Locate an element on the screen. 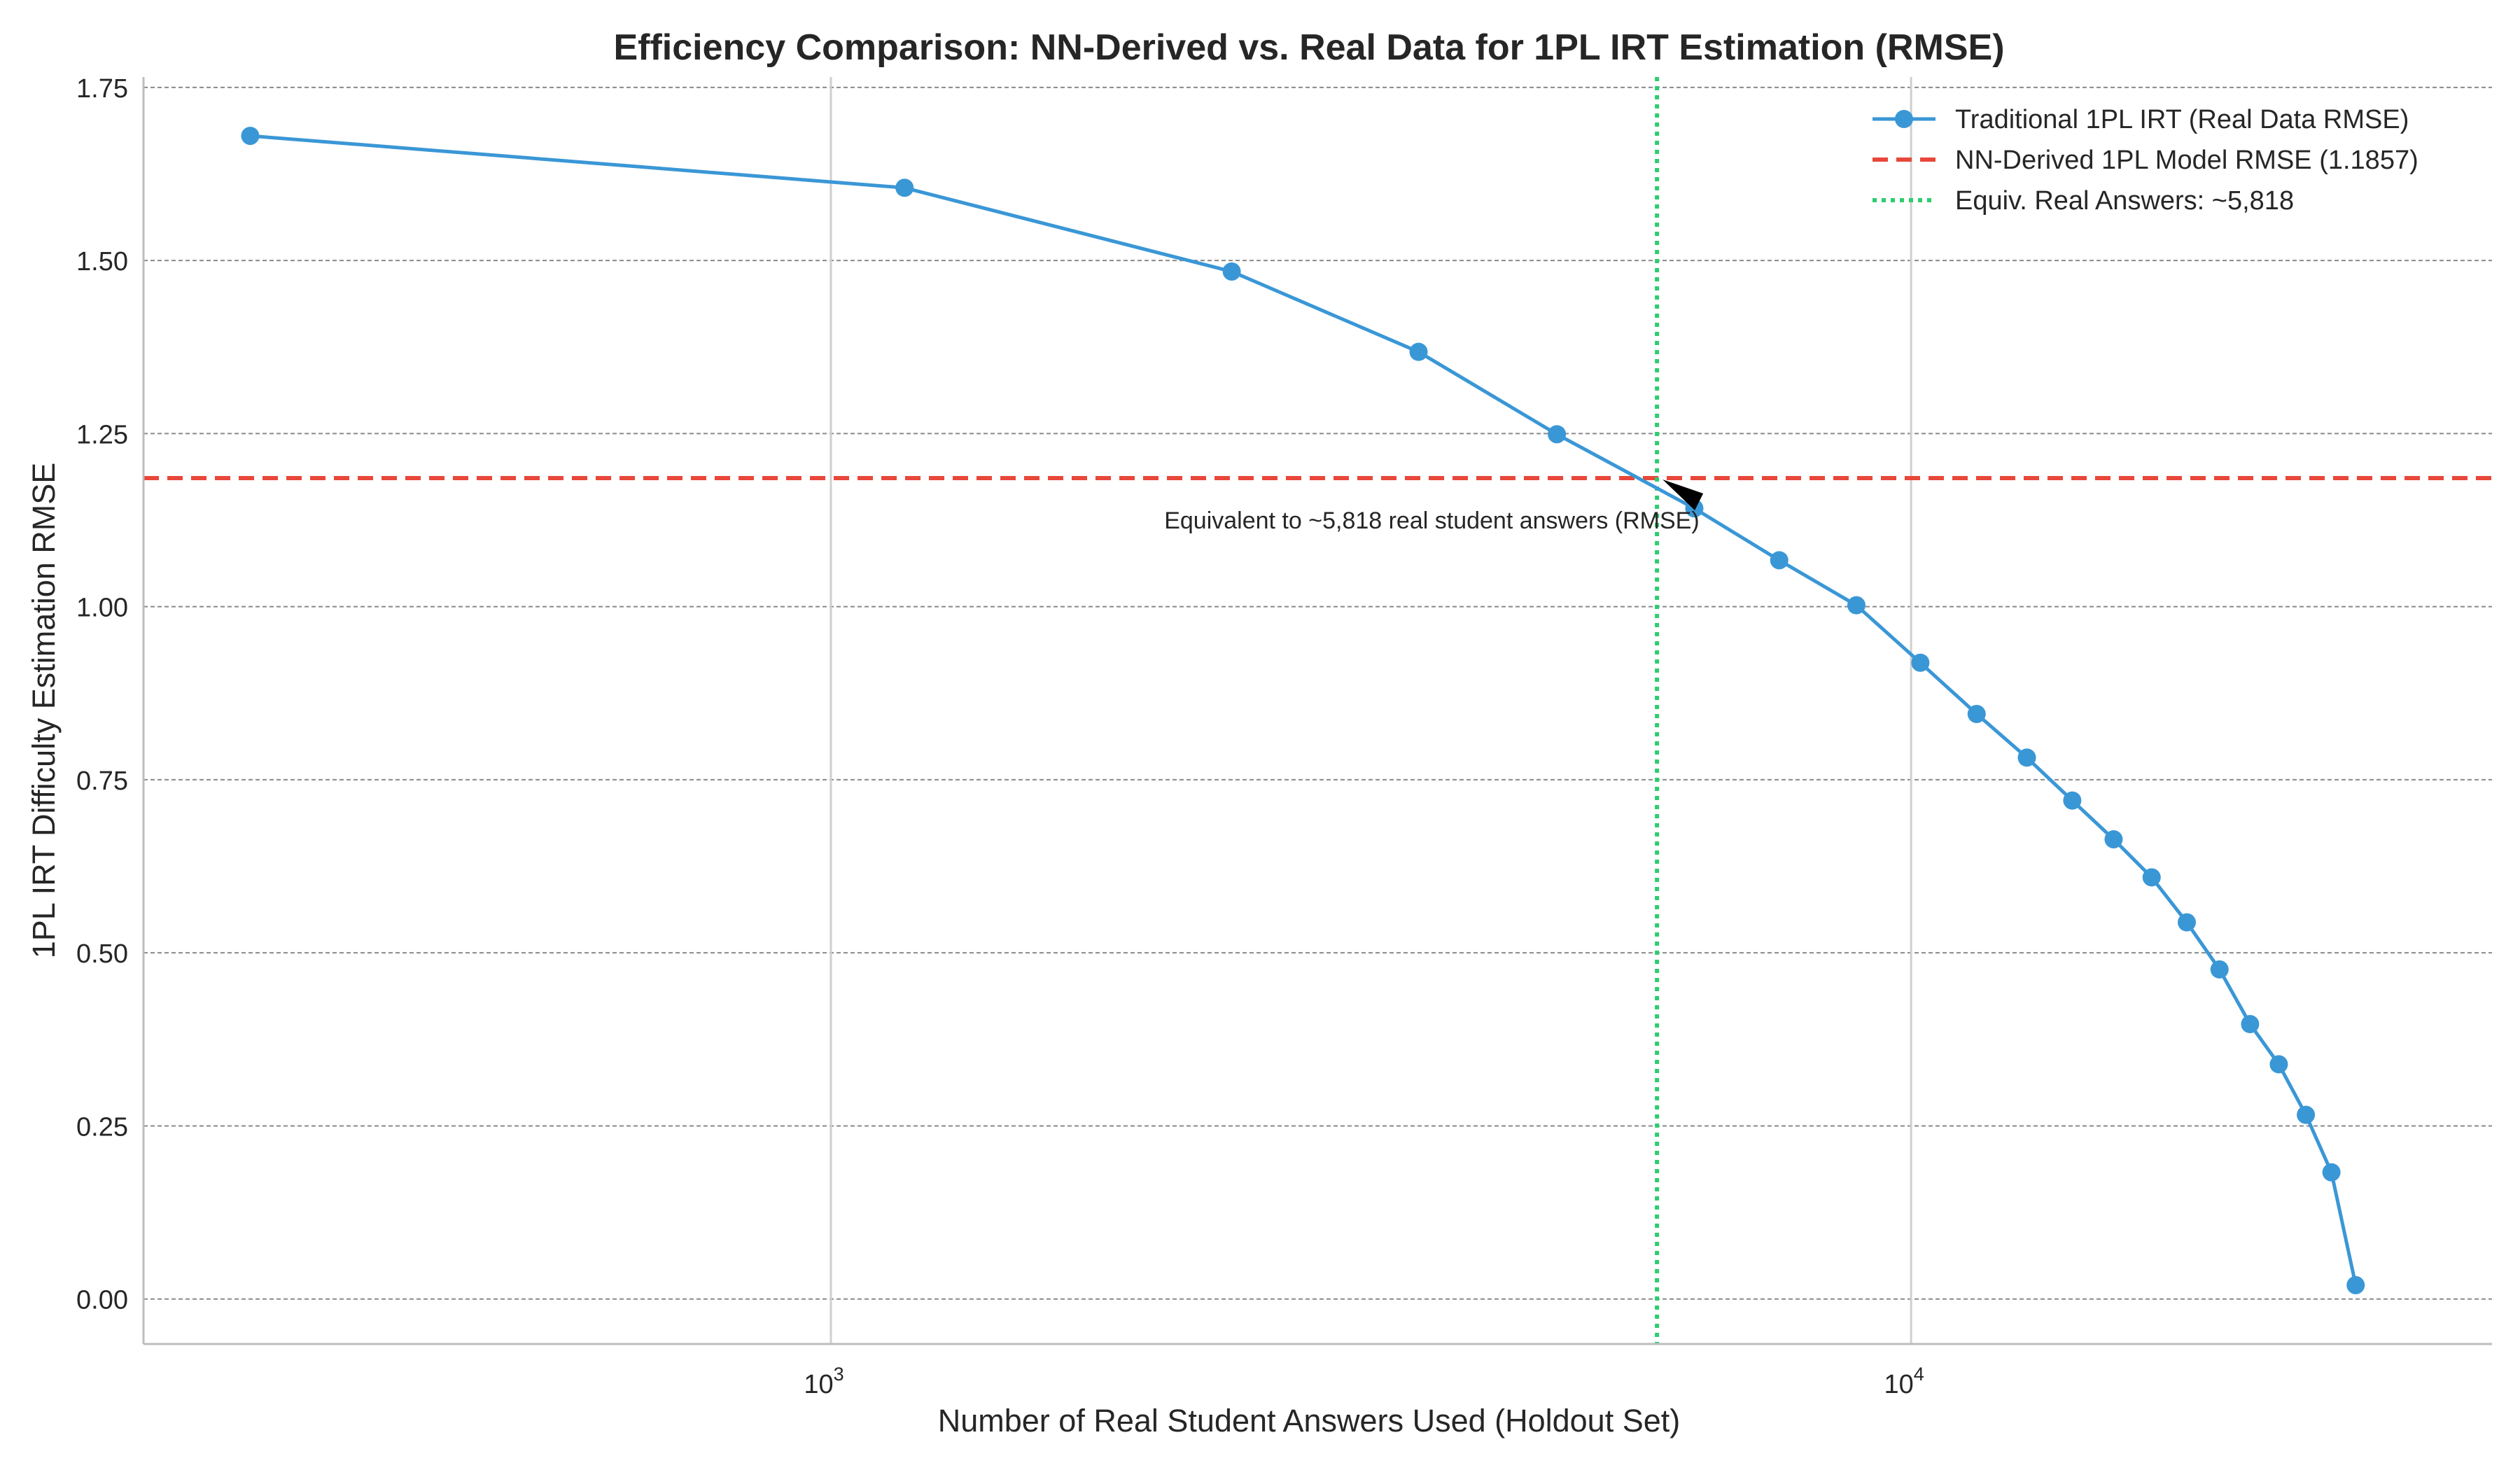  x-tick-label: 10³ is located at coordinates (824, 1381).